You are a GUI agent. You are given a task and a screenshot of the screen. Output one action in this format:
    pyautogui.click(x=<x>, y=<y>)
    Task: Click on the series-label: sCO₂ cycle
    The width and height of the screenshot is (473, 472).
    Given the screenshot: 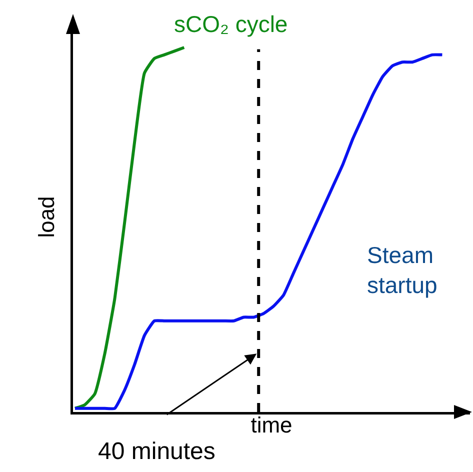 What is the action you would take?
    pyautogui.click(x=231, y=24)
    